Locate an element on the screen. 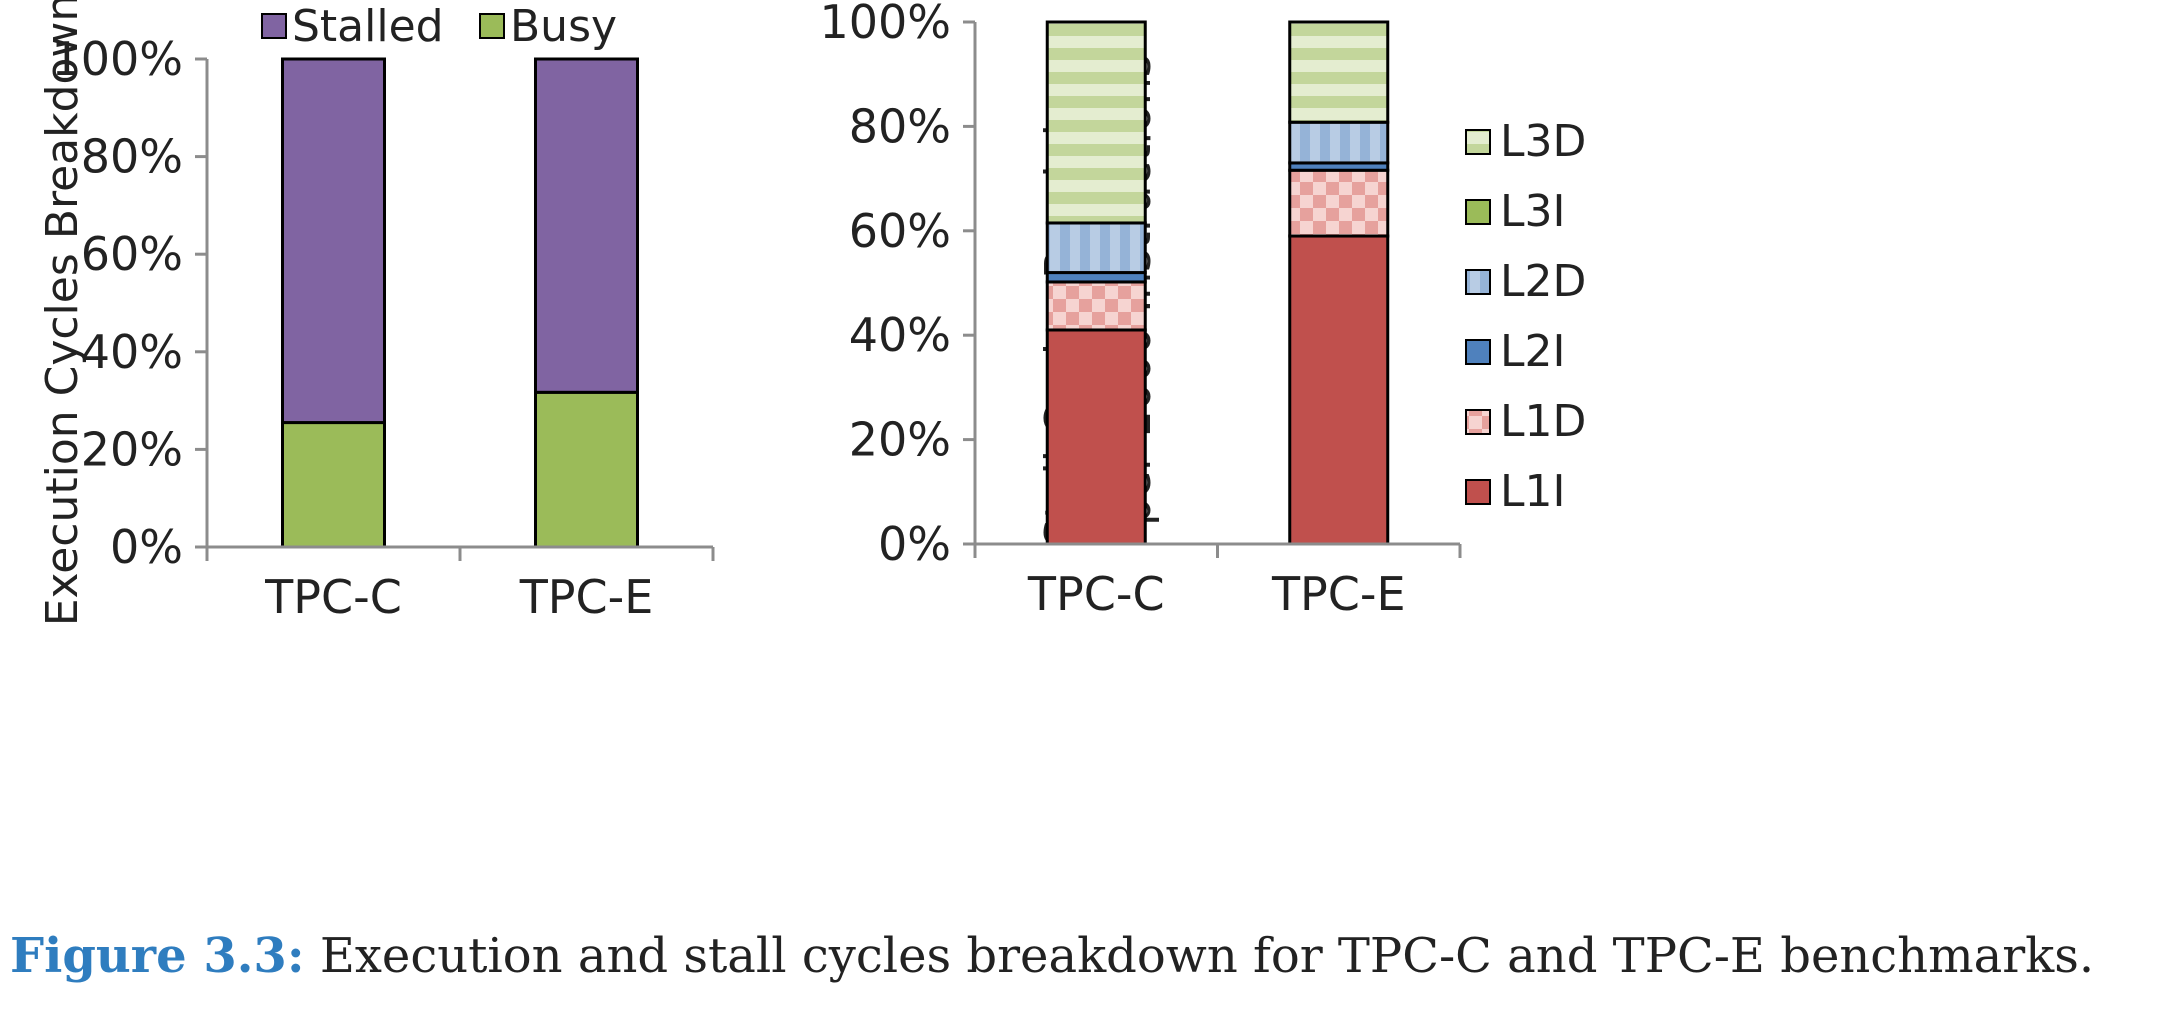 This screenshot has width=2177, height=1009. right-legend-swatch-l3d is located at coordinates (1478, 142).